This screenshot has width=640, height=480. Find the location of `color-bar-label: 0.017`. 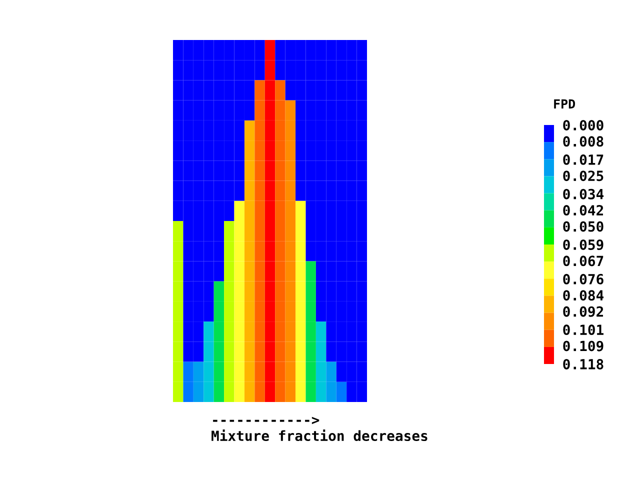

color-bar-label: 0.017 is located at coordinates (583, 159).